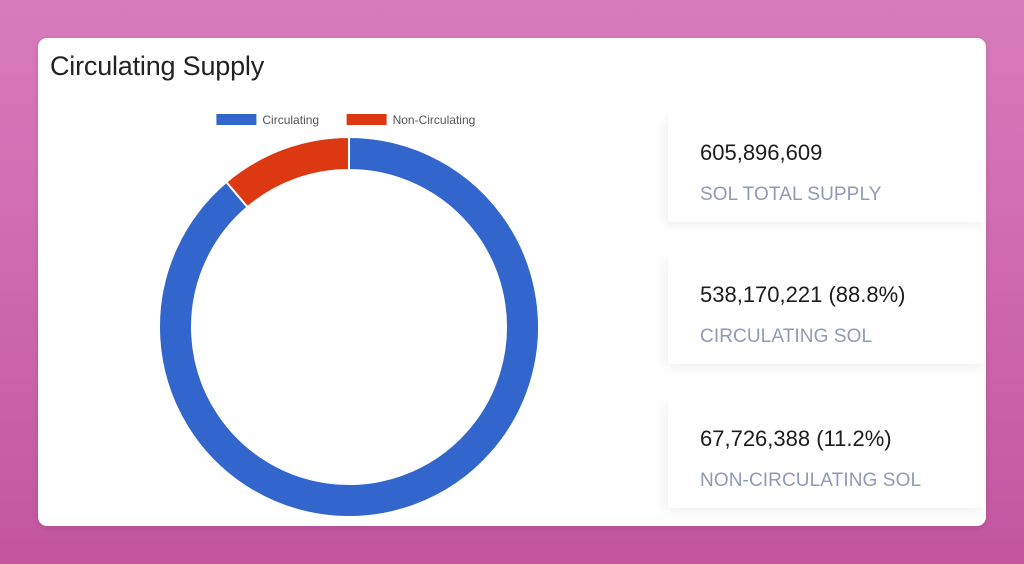 The height and width of the screenshot is (564, 1024). Describe the element at coordinates (157, 66) in the screenshot. I see `card-title: Circulating Supply` at that location.